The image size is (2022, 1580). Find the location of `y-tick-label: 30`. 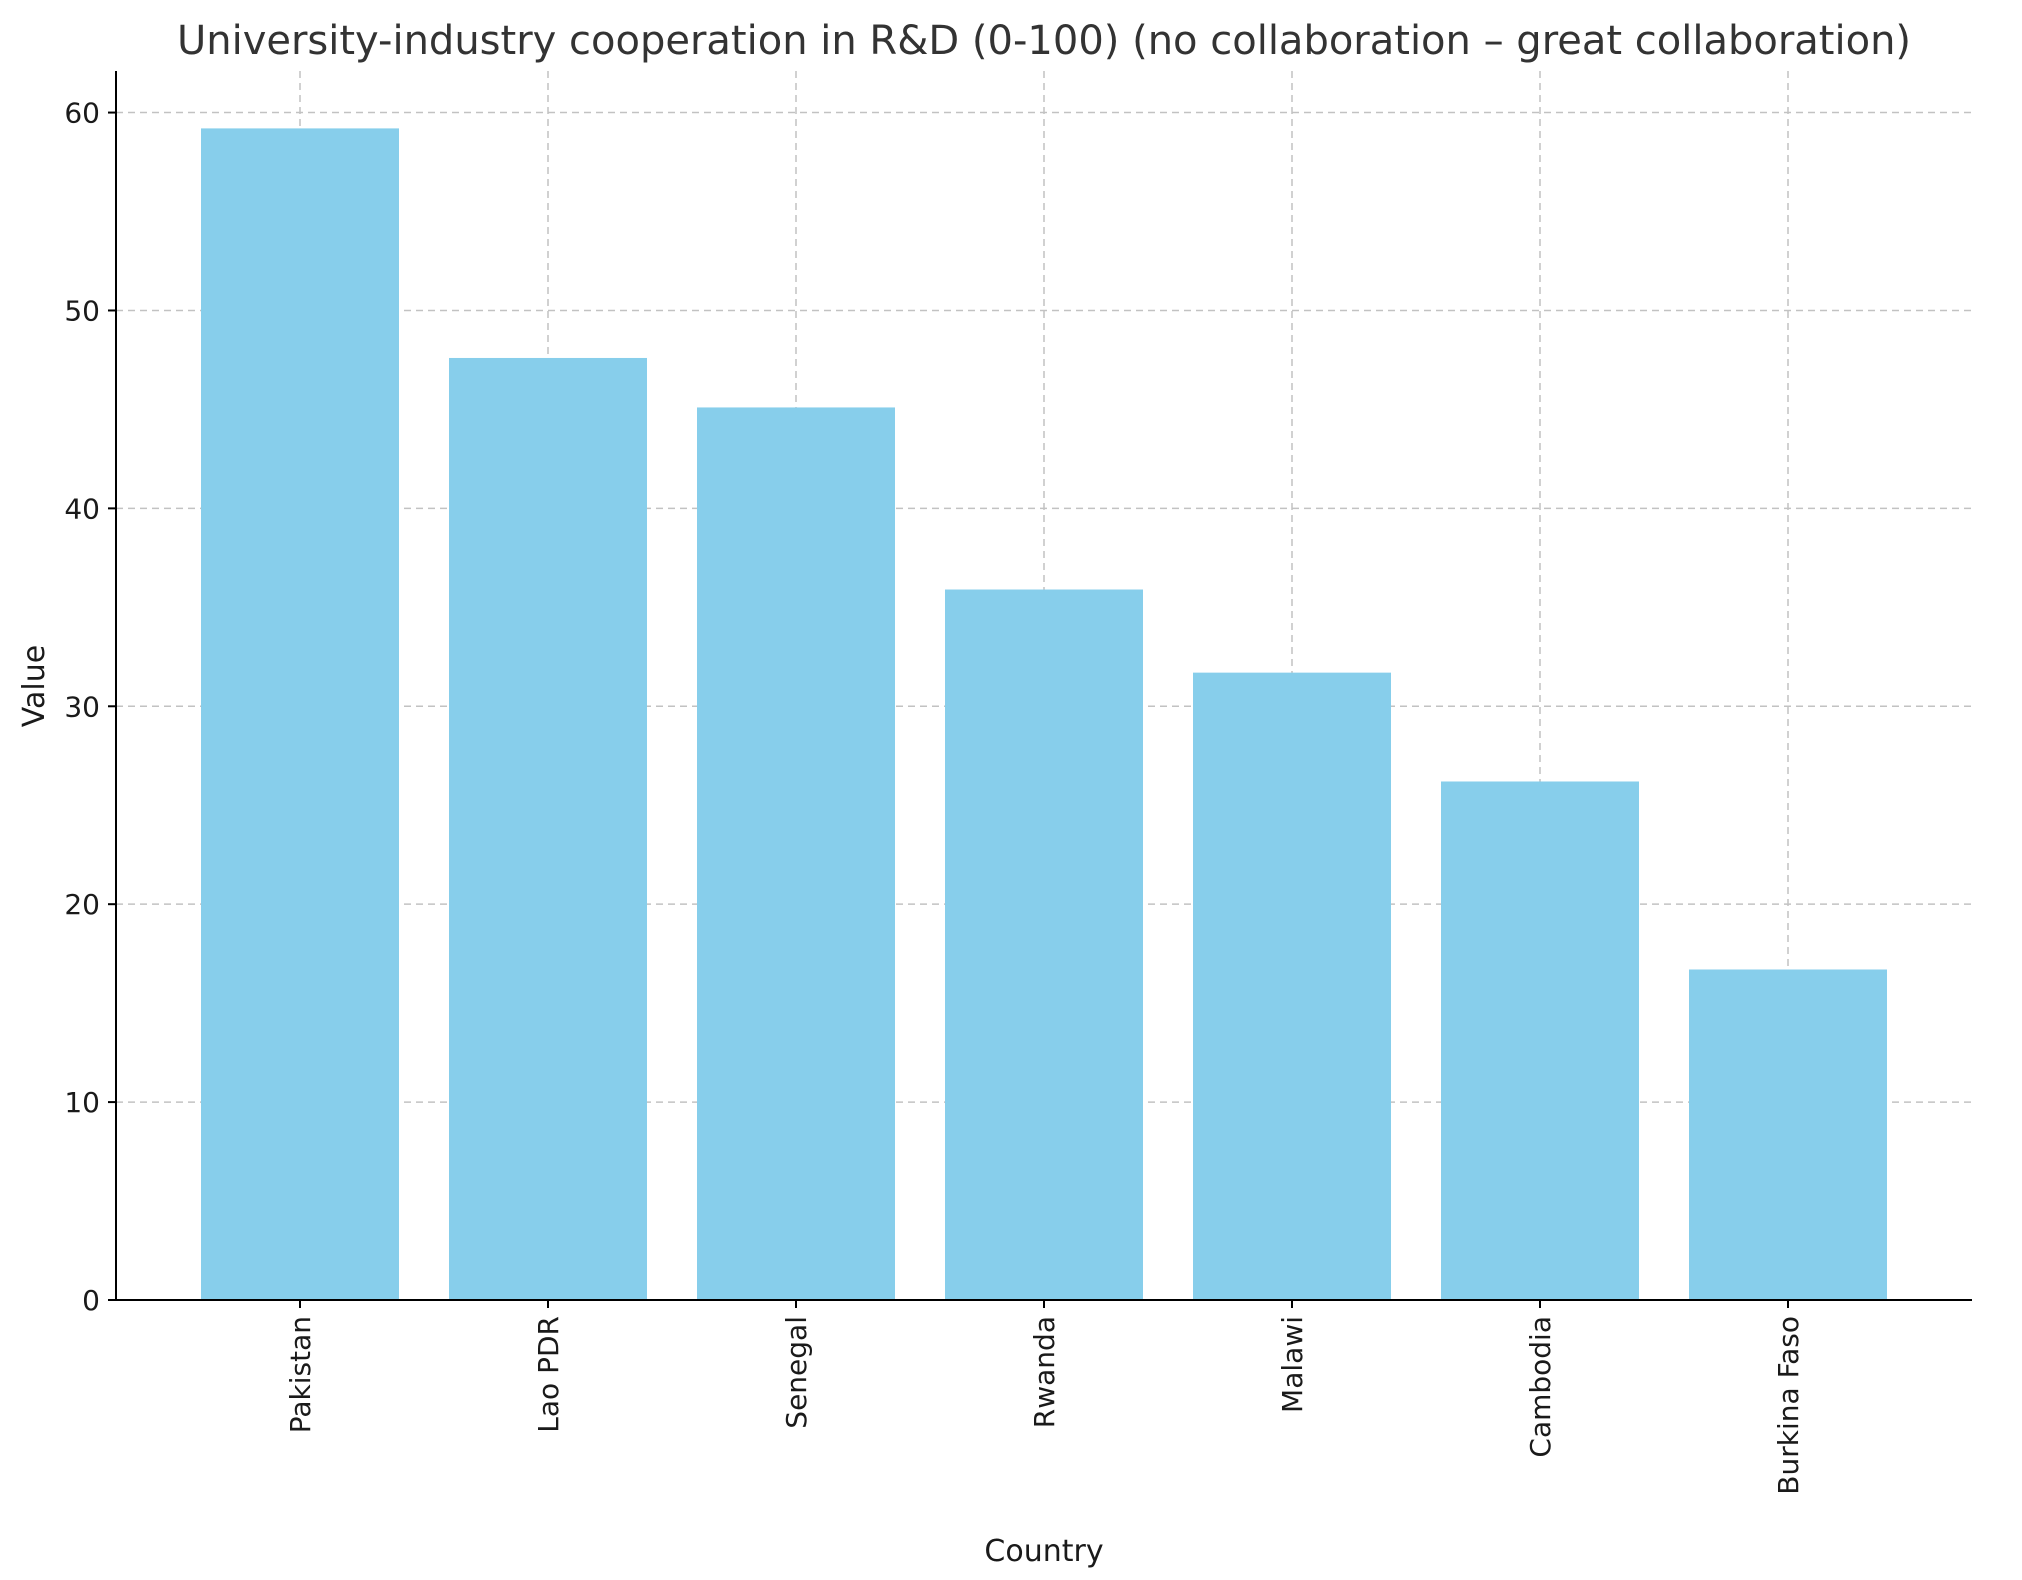

y-tick-label: 30 is located at coordinates (82, 706).